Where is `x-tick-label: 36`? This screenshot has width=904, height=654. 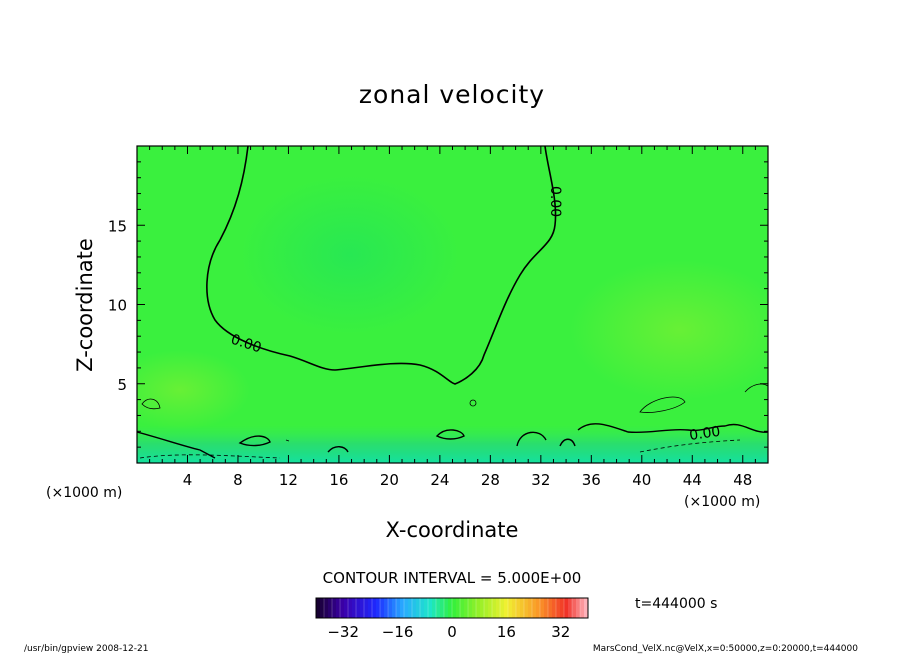
x-tick-label: 36 is located at coordinates (591, 480).